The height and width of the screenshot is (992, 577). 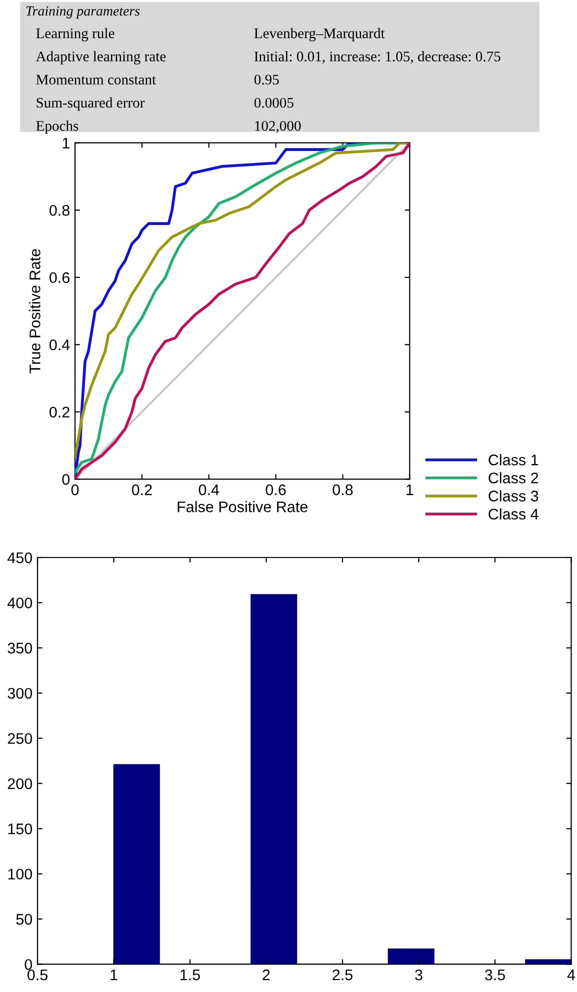 I want to click on y-tick-label: 100, so click(x=20, y=874).